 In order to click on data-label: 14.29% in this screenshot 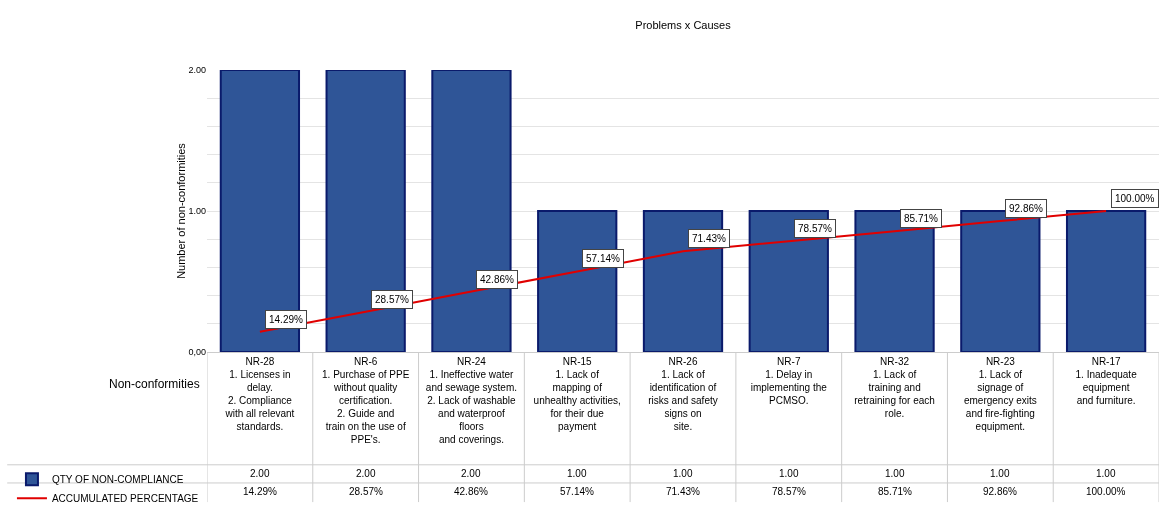, I will do `click(260, 491)`.